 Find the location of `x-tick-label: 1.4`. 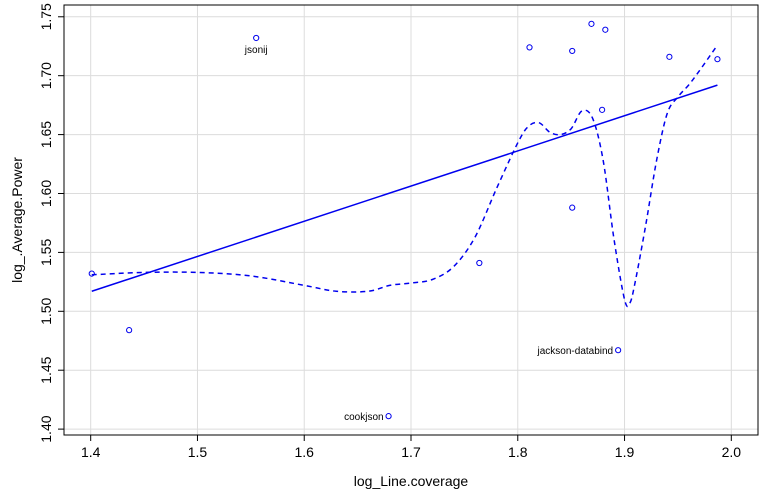

x-tick-label: 1.4 is located at coordinates (91, 452).